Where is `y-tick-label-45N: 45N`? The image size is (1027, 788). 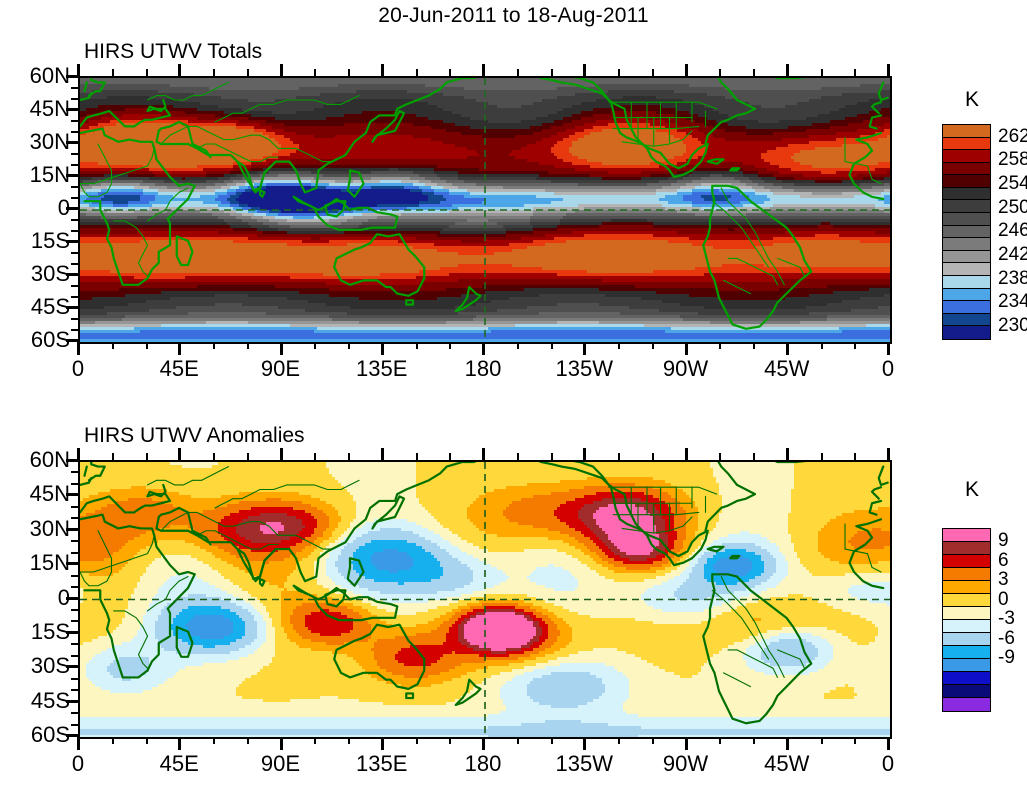
y-tick-label-45N: 45N is located at coordinates (49, 494).